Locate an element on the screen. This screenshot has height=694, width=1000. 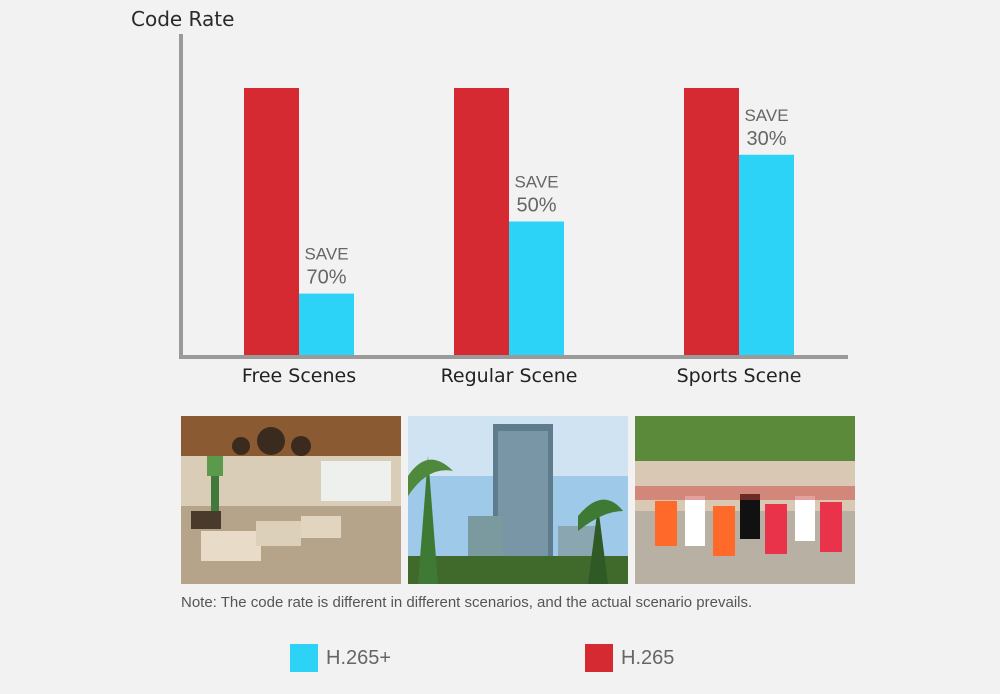
legend-label-h265plus: H.265+ is located at coordinates (359, 657).